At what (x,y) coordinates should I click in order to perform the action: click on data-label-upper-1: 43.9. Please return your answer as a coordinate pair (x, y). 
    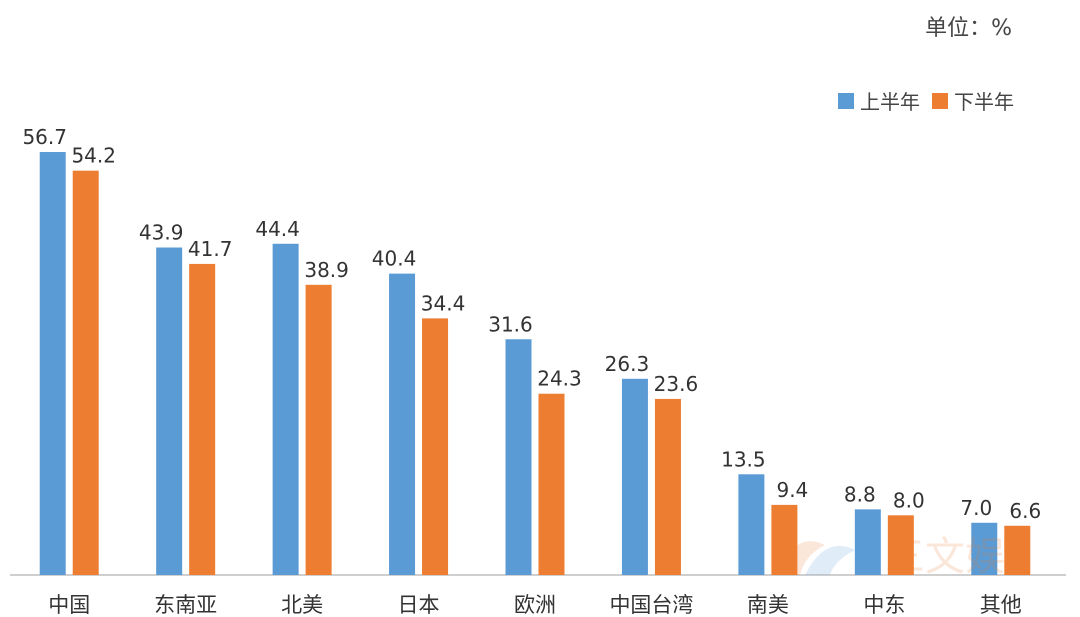
    Looking at the image, I should click on (161, 233).